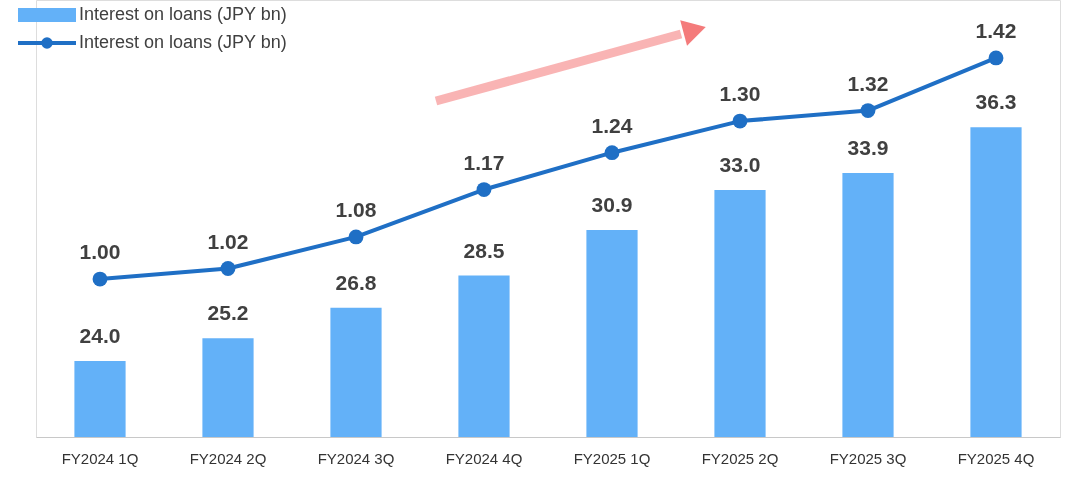  I want to click on data-label: 1.00, so click(100, 252).